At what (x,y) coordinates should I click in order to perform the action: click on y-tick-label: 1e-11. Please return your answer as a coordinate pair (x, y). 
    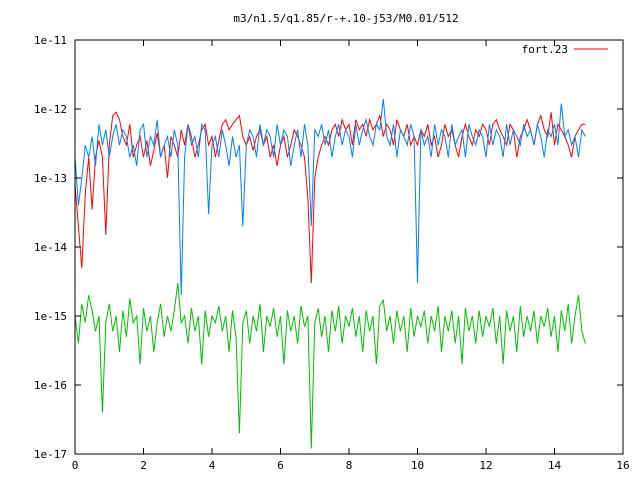
    Looking at the image, I should click on (50, 40).